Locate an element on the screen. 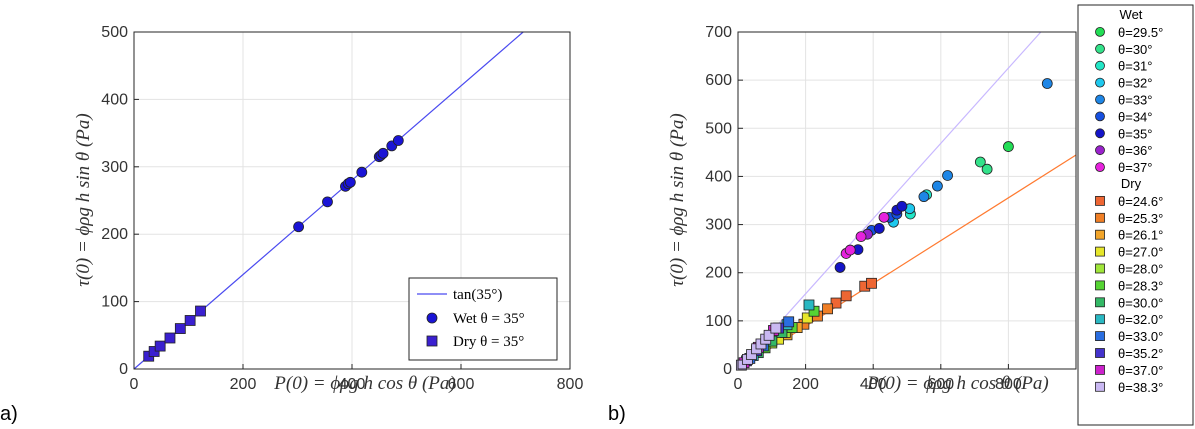  legend-label: θ=28.0° is located at coordinates (1140, 269).